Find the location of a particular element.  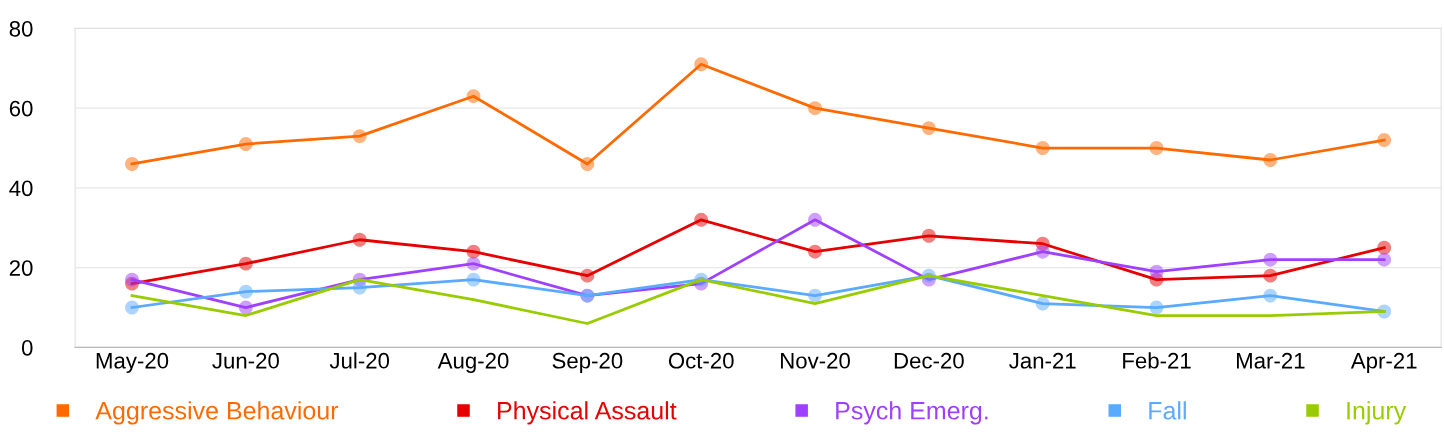

y-tick-label: 80 is located at coordinates (21, 28).